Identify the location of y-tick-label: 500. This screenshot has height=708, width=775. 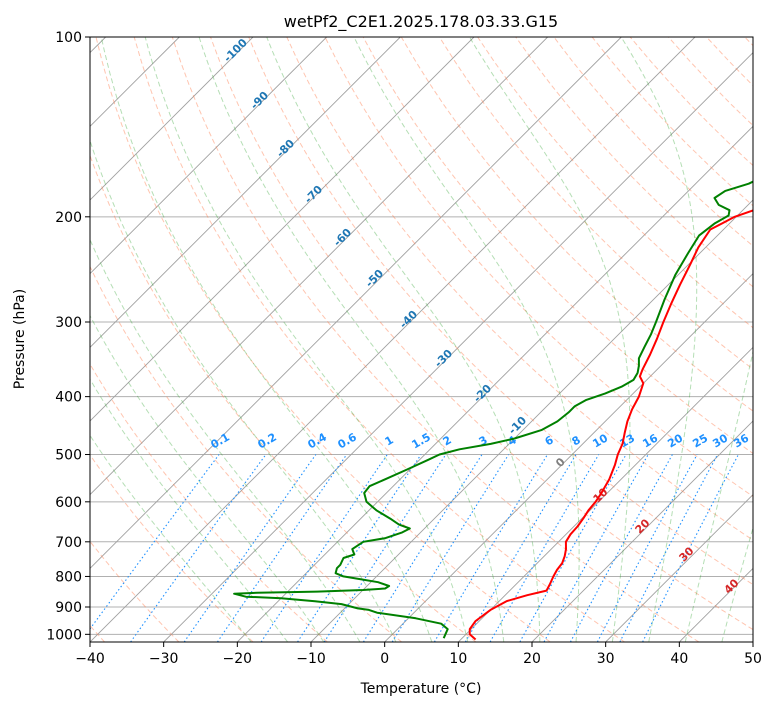
(68, 456).